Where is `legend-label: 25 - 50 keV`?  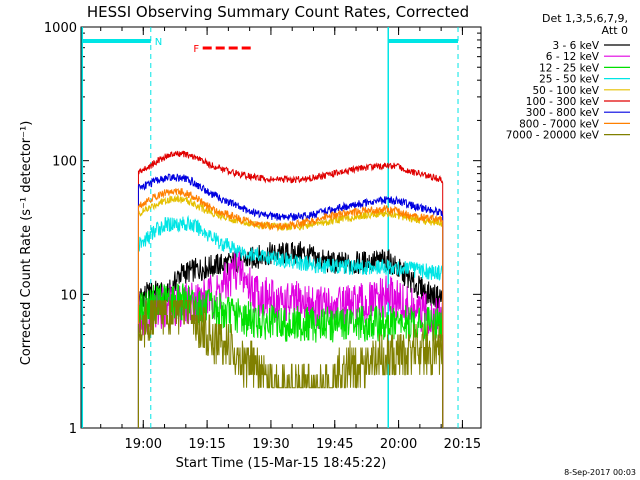
legend-label: 25 - 50 keV is located at coordinates (569, 80).